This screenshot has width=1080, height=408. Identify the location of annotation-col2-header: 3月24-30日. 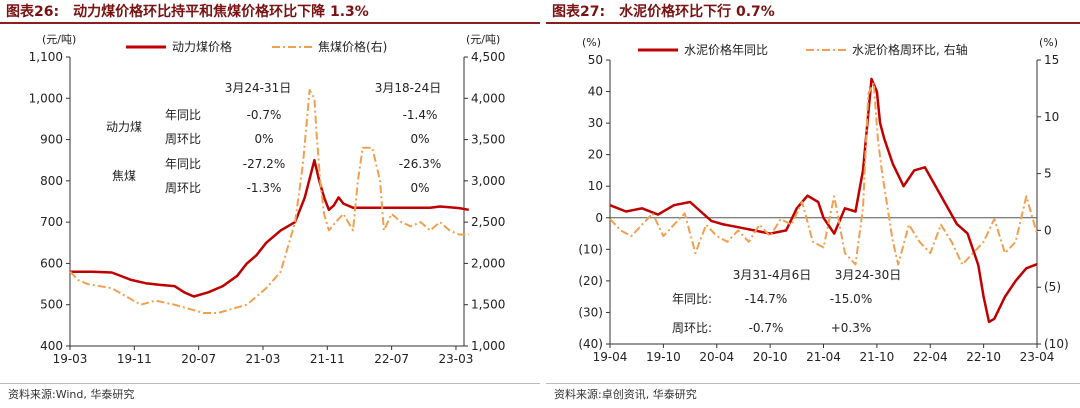
(868, 275).